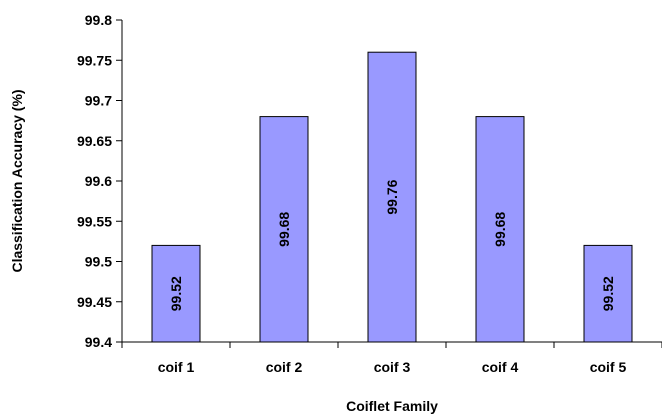  I want to click on x-tick-label: coif 3, so click(392, 367).